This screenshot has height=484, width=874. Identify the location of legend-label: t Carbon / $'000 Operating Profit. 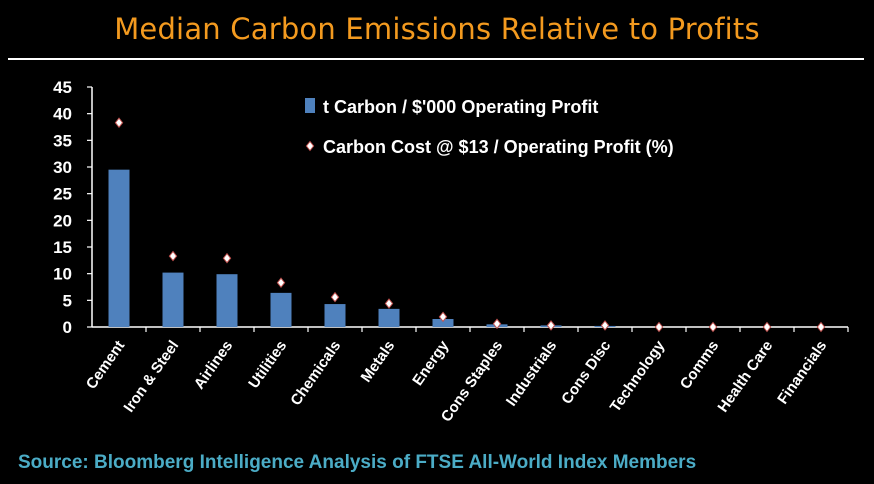
(460, 107).